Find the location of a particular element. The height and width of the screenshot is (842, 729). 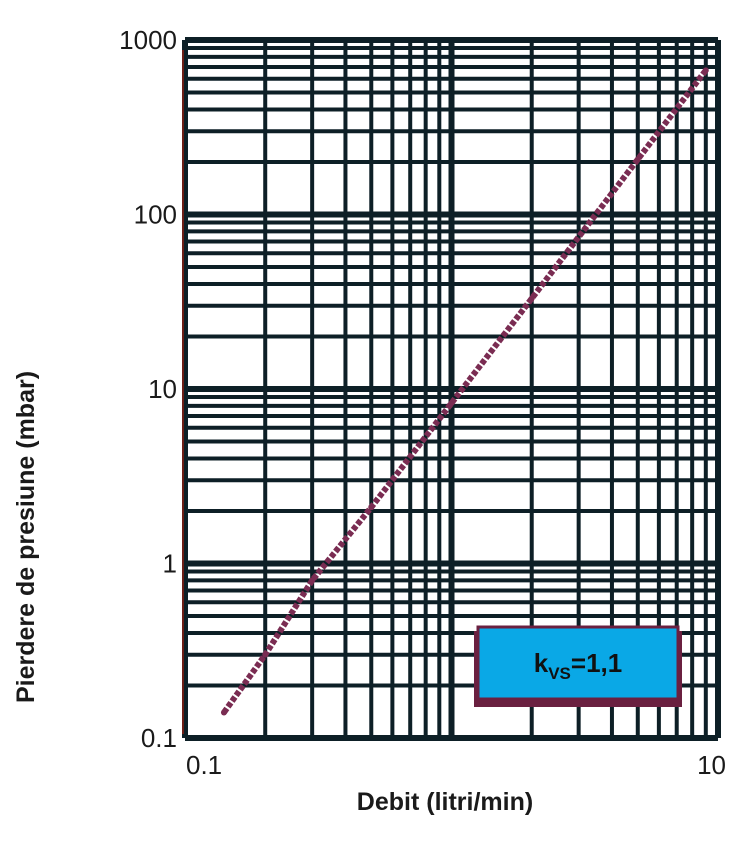

annotation-base: k is located at coordinates (541, 663).